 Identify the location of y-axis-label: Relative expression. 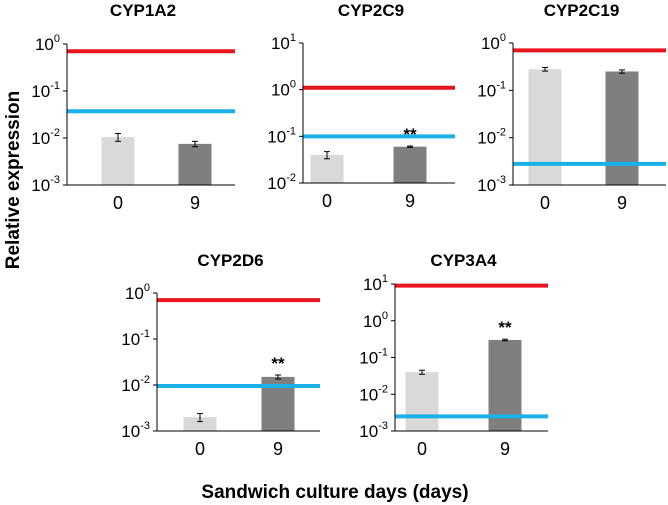
(13, 180).